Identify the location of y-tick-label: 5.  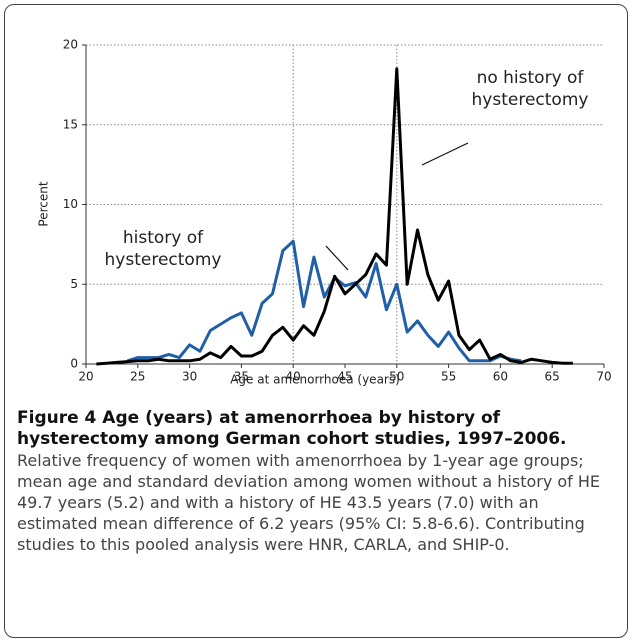
(74, 284).